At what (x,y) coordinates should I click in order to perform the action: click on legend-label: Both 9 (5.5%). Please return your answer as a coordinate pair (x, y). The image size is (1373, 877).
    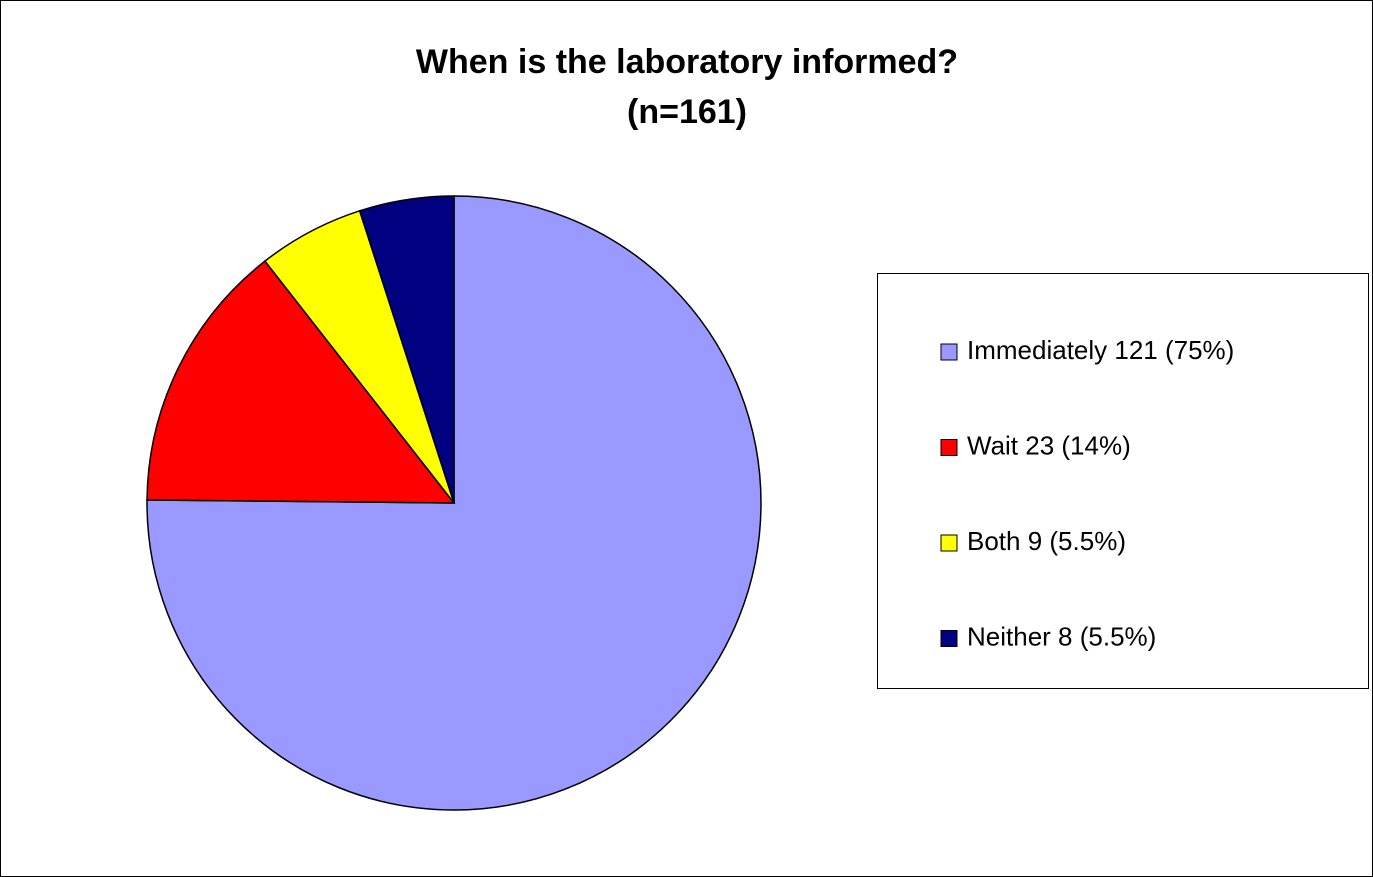
    Looking at the image, I should click on (1046, 541).